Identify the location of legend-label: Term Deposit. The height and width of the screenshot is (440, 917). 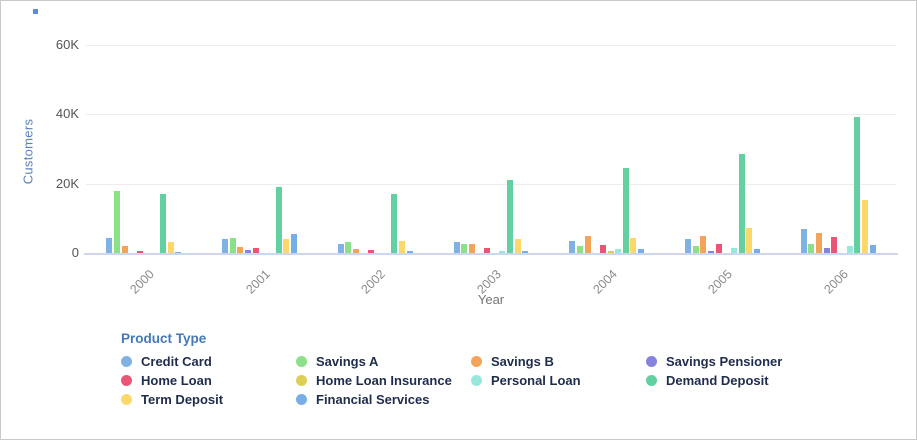
(182, 399).